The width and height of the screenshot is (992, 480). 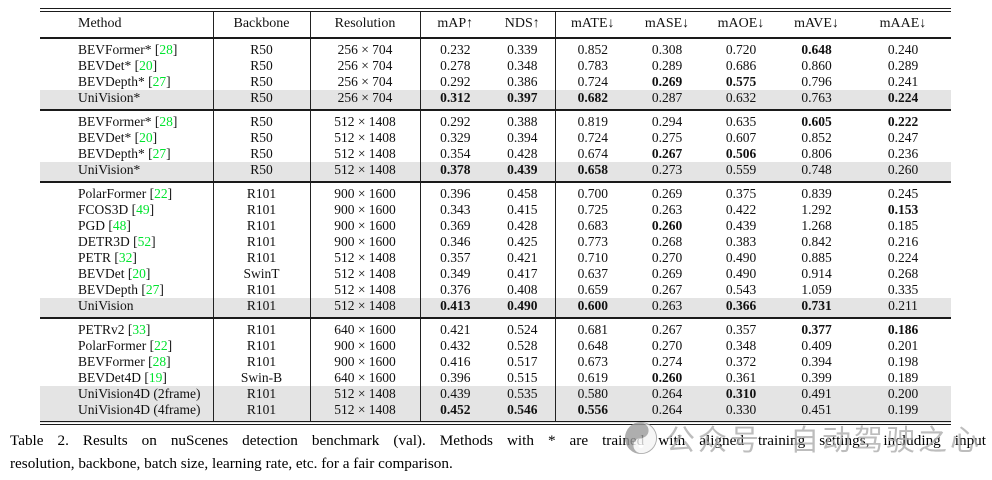 I want to click on metric-cell-mAVE: 1.268, so click(x=816, y=225).